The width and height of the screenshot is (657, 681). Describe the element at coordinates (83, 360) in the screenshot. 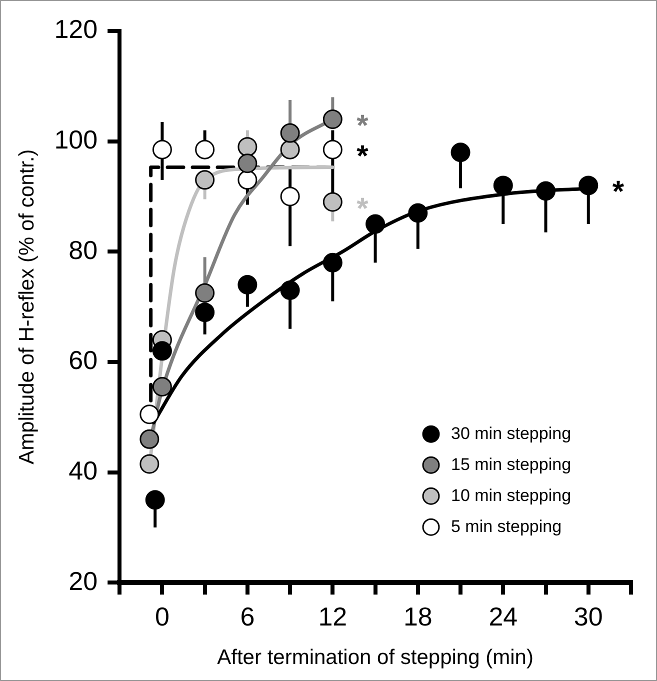

I see `y-tick-label: 60` at that location.